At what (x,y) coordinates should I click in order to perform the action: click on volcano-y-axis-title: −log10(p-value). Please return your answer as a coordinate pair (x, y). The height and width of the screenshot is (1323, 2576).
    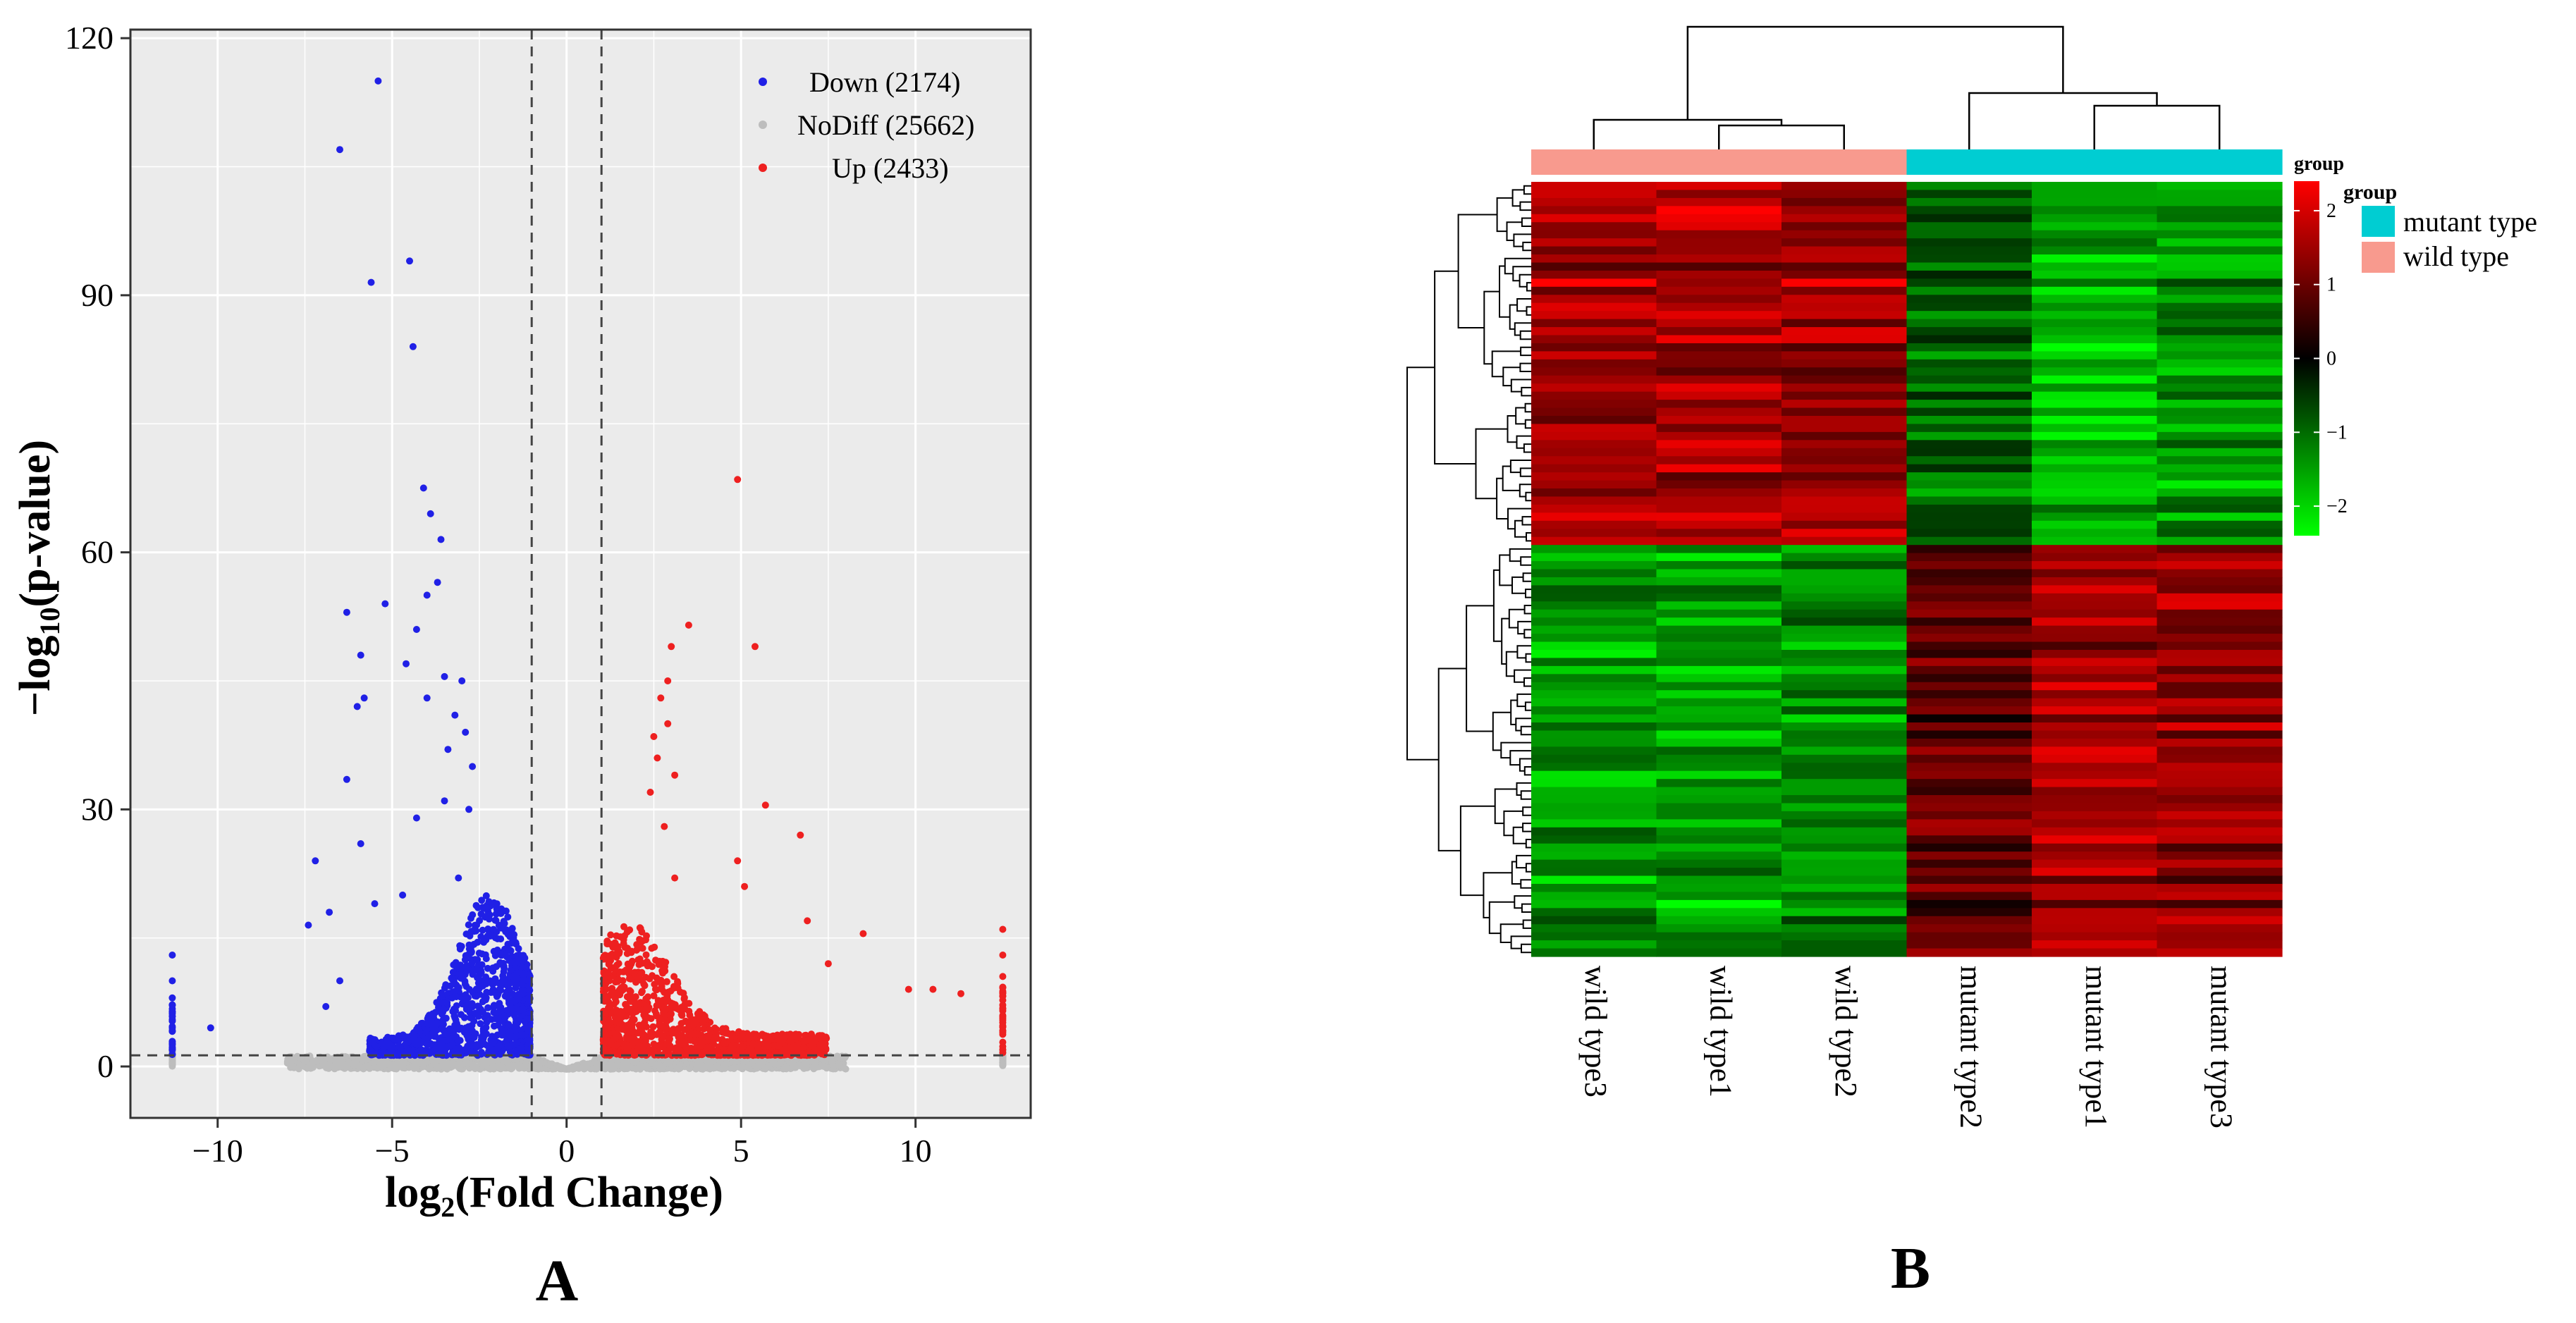
    Looking at the image, I should click on (38, 578).